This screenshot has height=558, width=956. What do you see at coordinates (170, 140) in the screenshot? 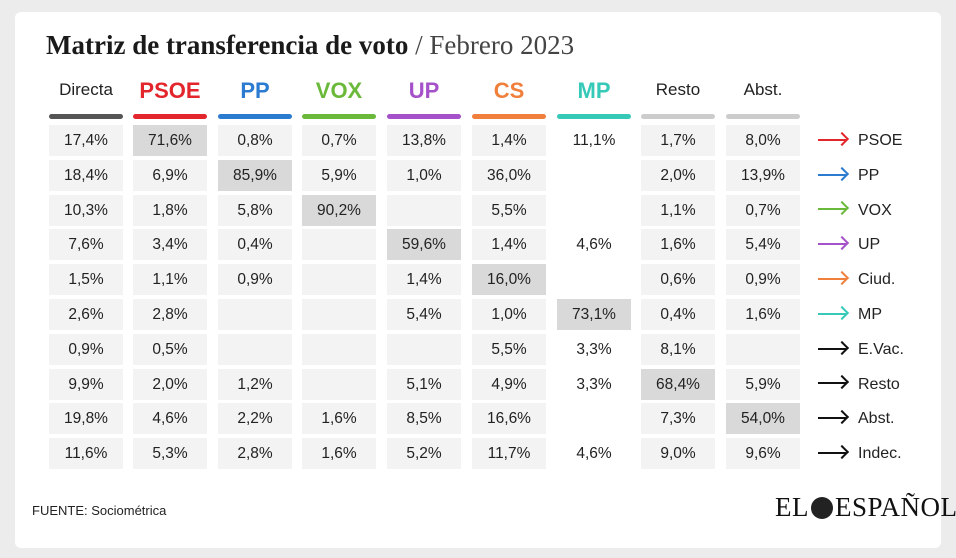
I see `table-cell-highlight: 71,6%` at bounding box center [170, 140].